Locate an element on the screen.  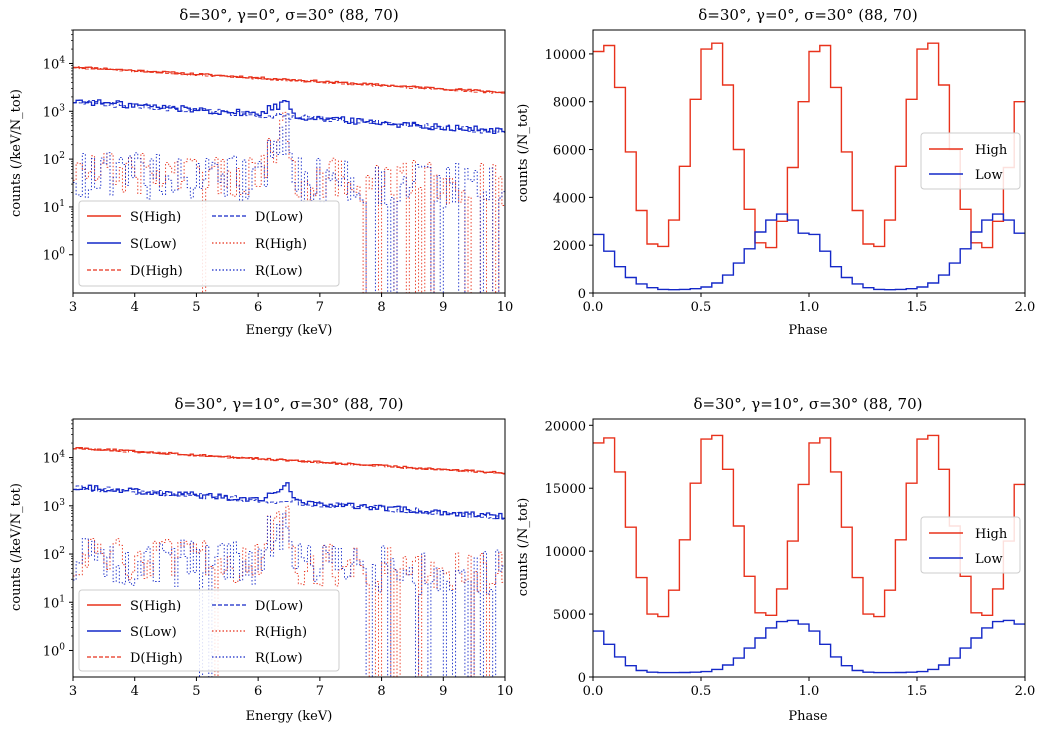
legend-label-d-high: D(High) is located at coordinates (156, 658).